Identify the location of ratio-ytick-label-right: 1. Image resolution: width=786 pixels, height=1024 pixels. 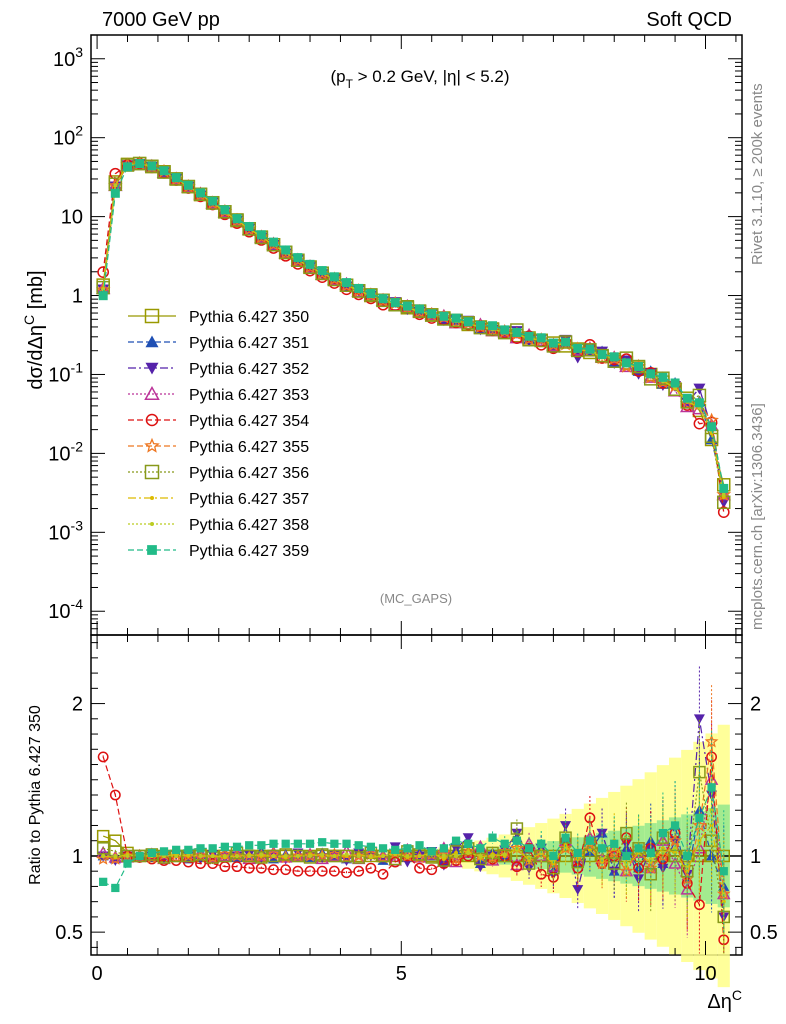
(755, 857).